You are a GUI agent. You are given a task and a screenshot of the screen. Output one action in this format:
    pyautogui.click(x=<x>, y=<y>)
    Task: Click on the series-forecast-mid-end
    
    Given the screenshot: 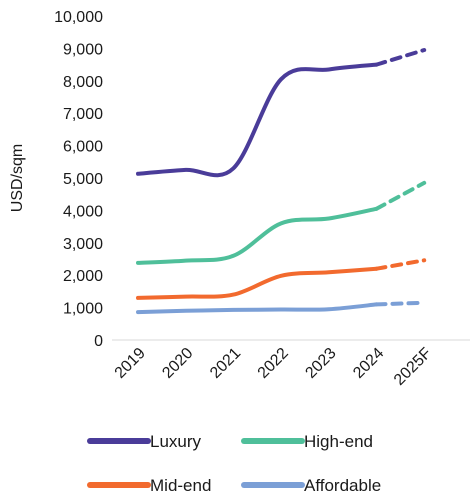 What is the action you would take?
    pyautogui.click(x=400, y=264)
    